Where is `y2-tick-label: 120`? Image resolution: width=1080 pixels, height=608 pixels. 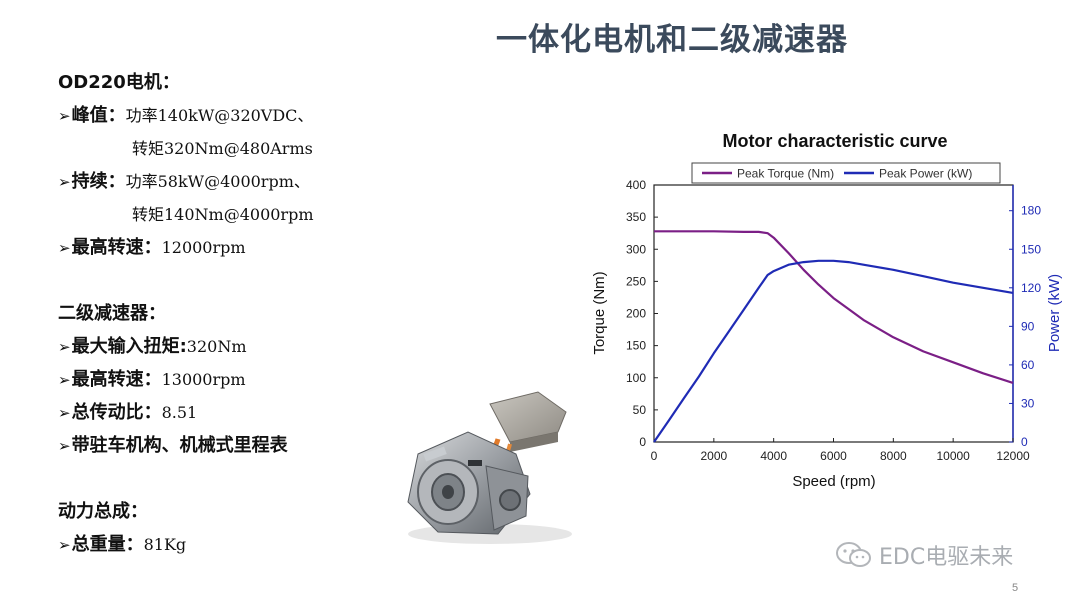 y2-tick-label: 120 is located at coordinates (1031, 288).